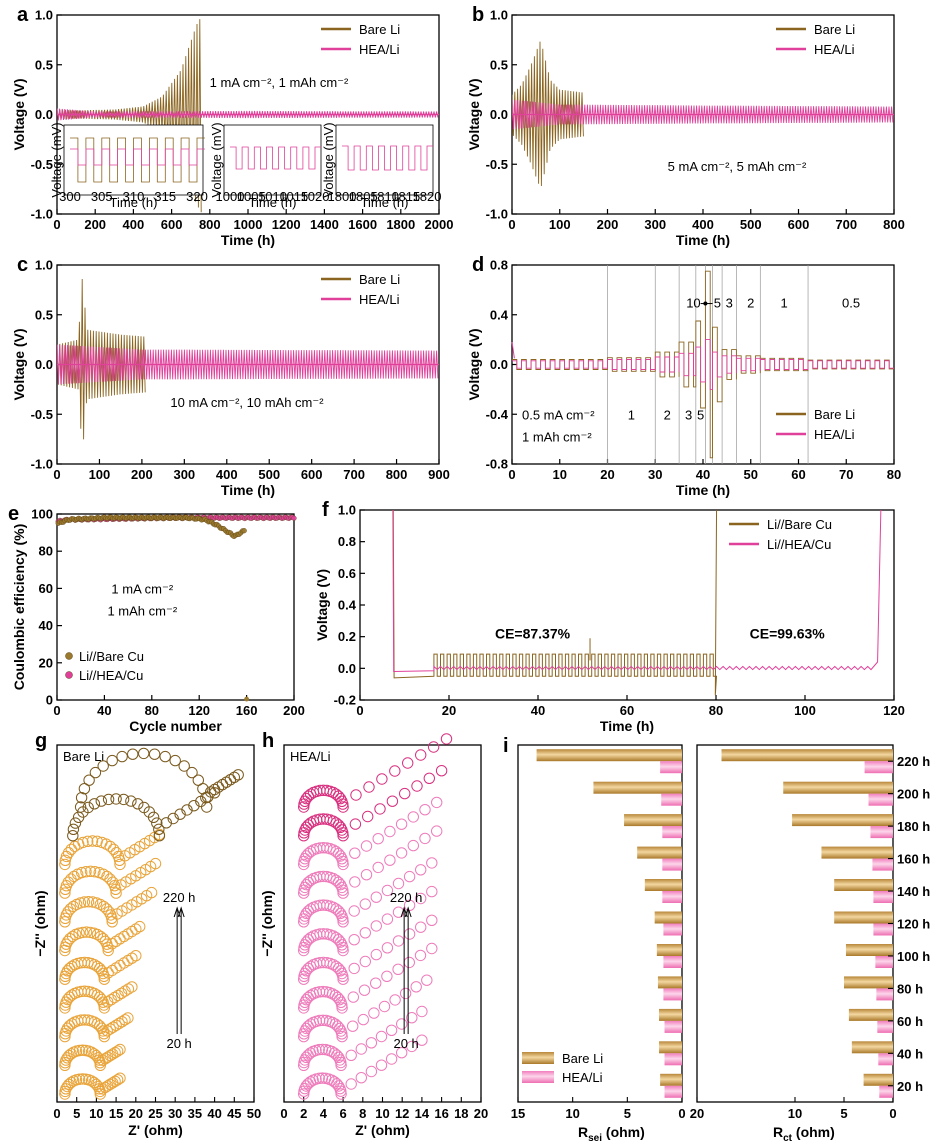 This screenshot has width=933, height=1145. What do you see at coordinates (533, 634) in the screenshot?
I see `ce-label-bare: CE=87.37%` at bounding box center [533, 634].